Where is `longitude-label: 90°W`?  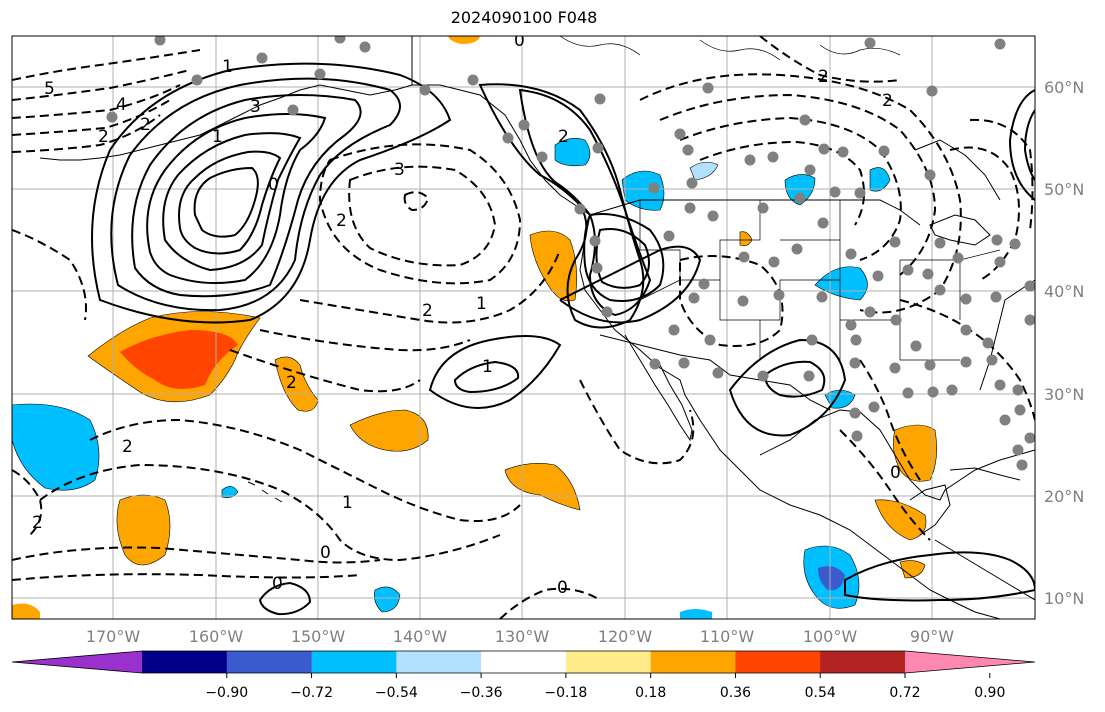
longitude-label: 90°W is located at coordinates (932, 636).